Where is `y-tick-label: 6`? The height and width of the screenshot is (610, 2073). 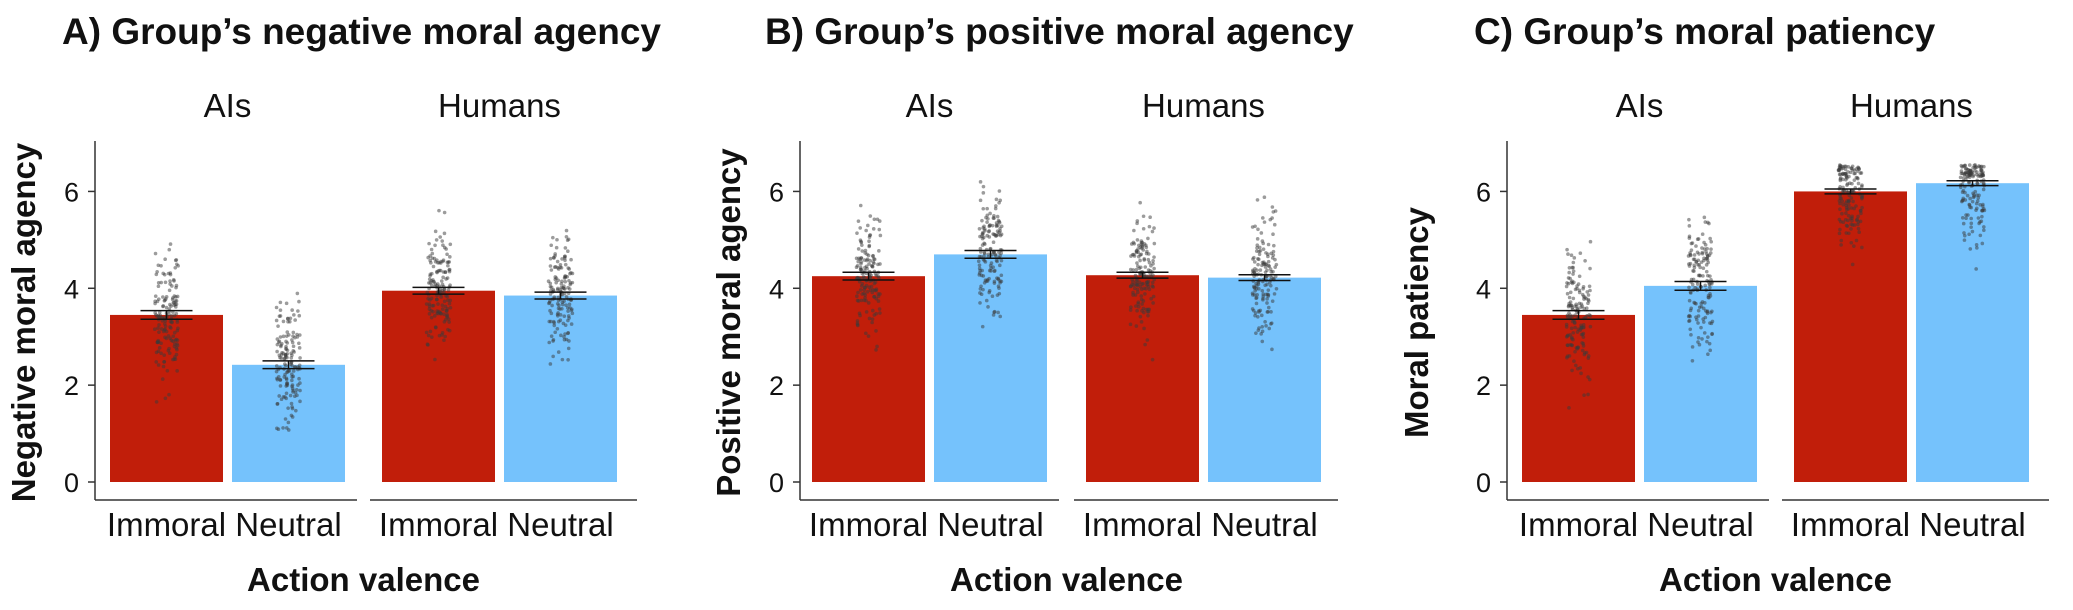
y-tick-label: 6 is located at coordinates (71, 192).